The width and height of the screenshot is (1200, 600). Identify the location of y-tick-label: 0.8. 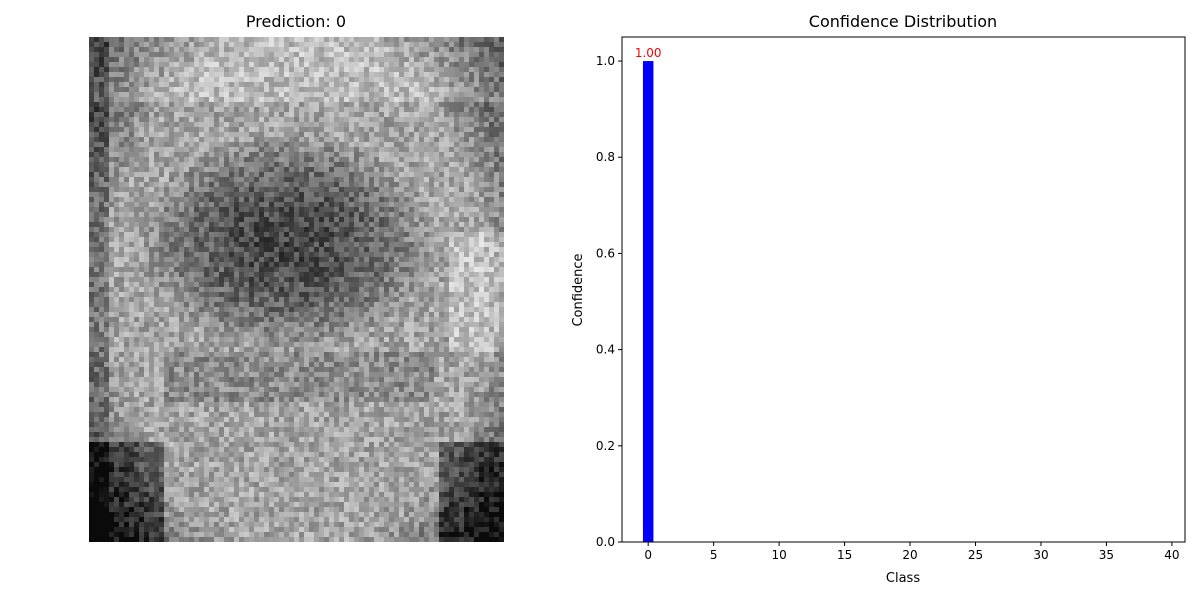
(605, 157).